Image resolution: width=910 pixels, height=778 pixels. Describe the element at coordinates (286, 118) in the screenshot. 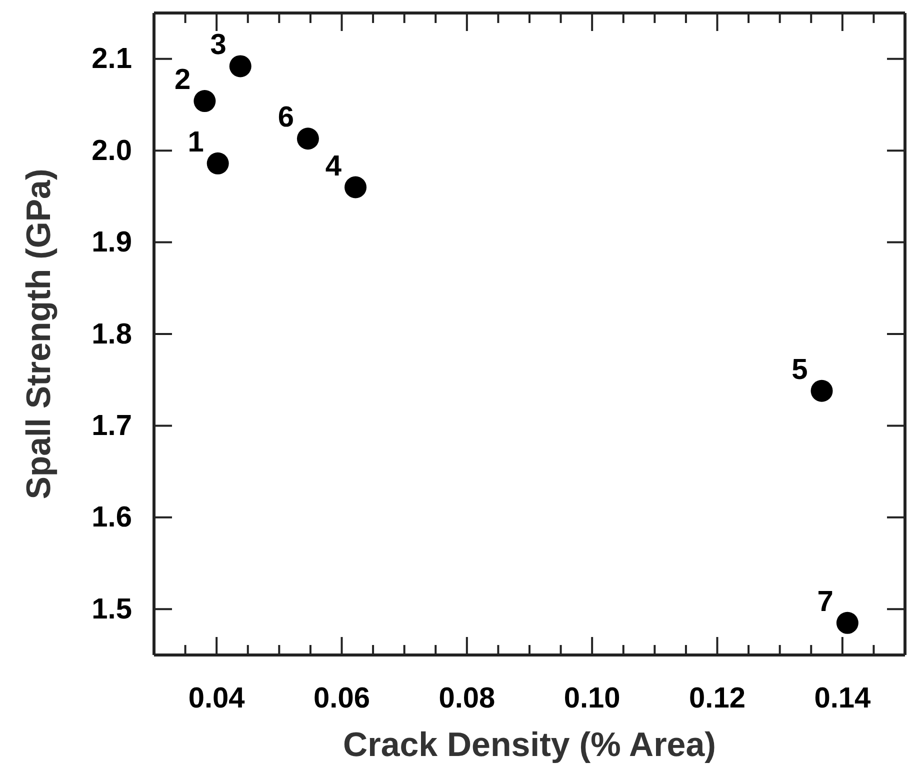

I see `annotation: 6` at that location.